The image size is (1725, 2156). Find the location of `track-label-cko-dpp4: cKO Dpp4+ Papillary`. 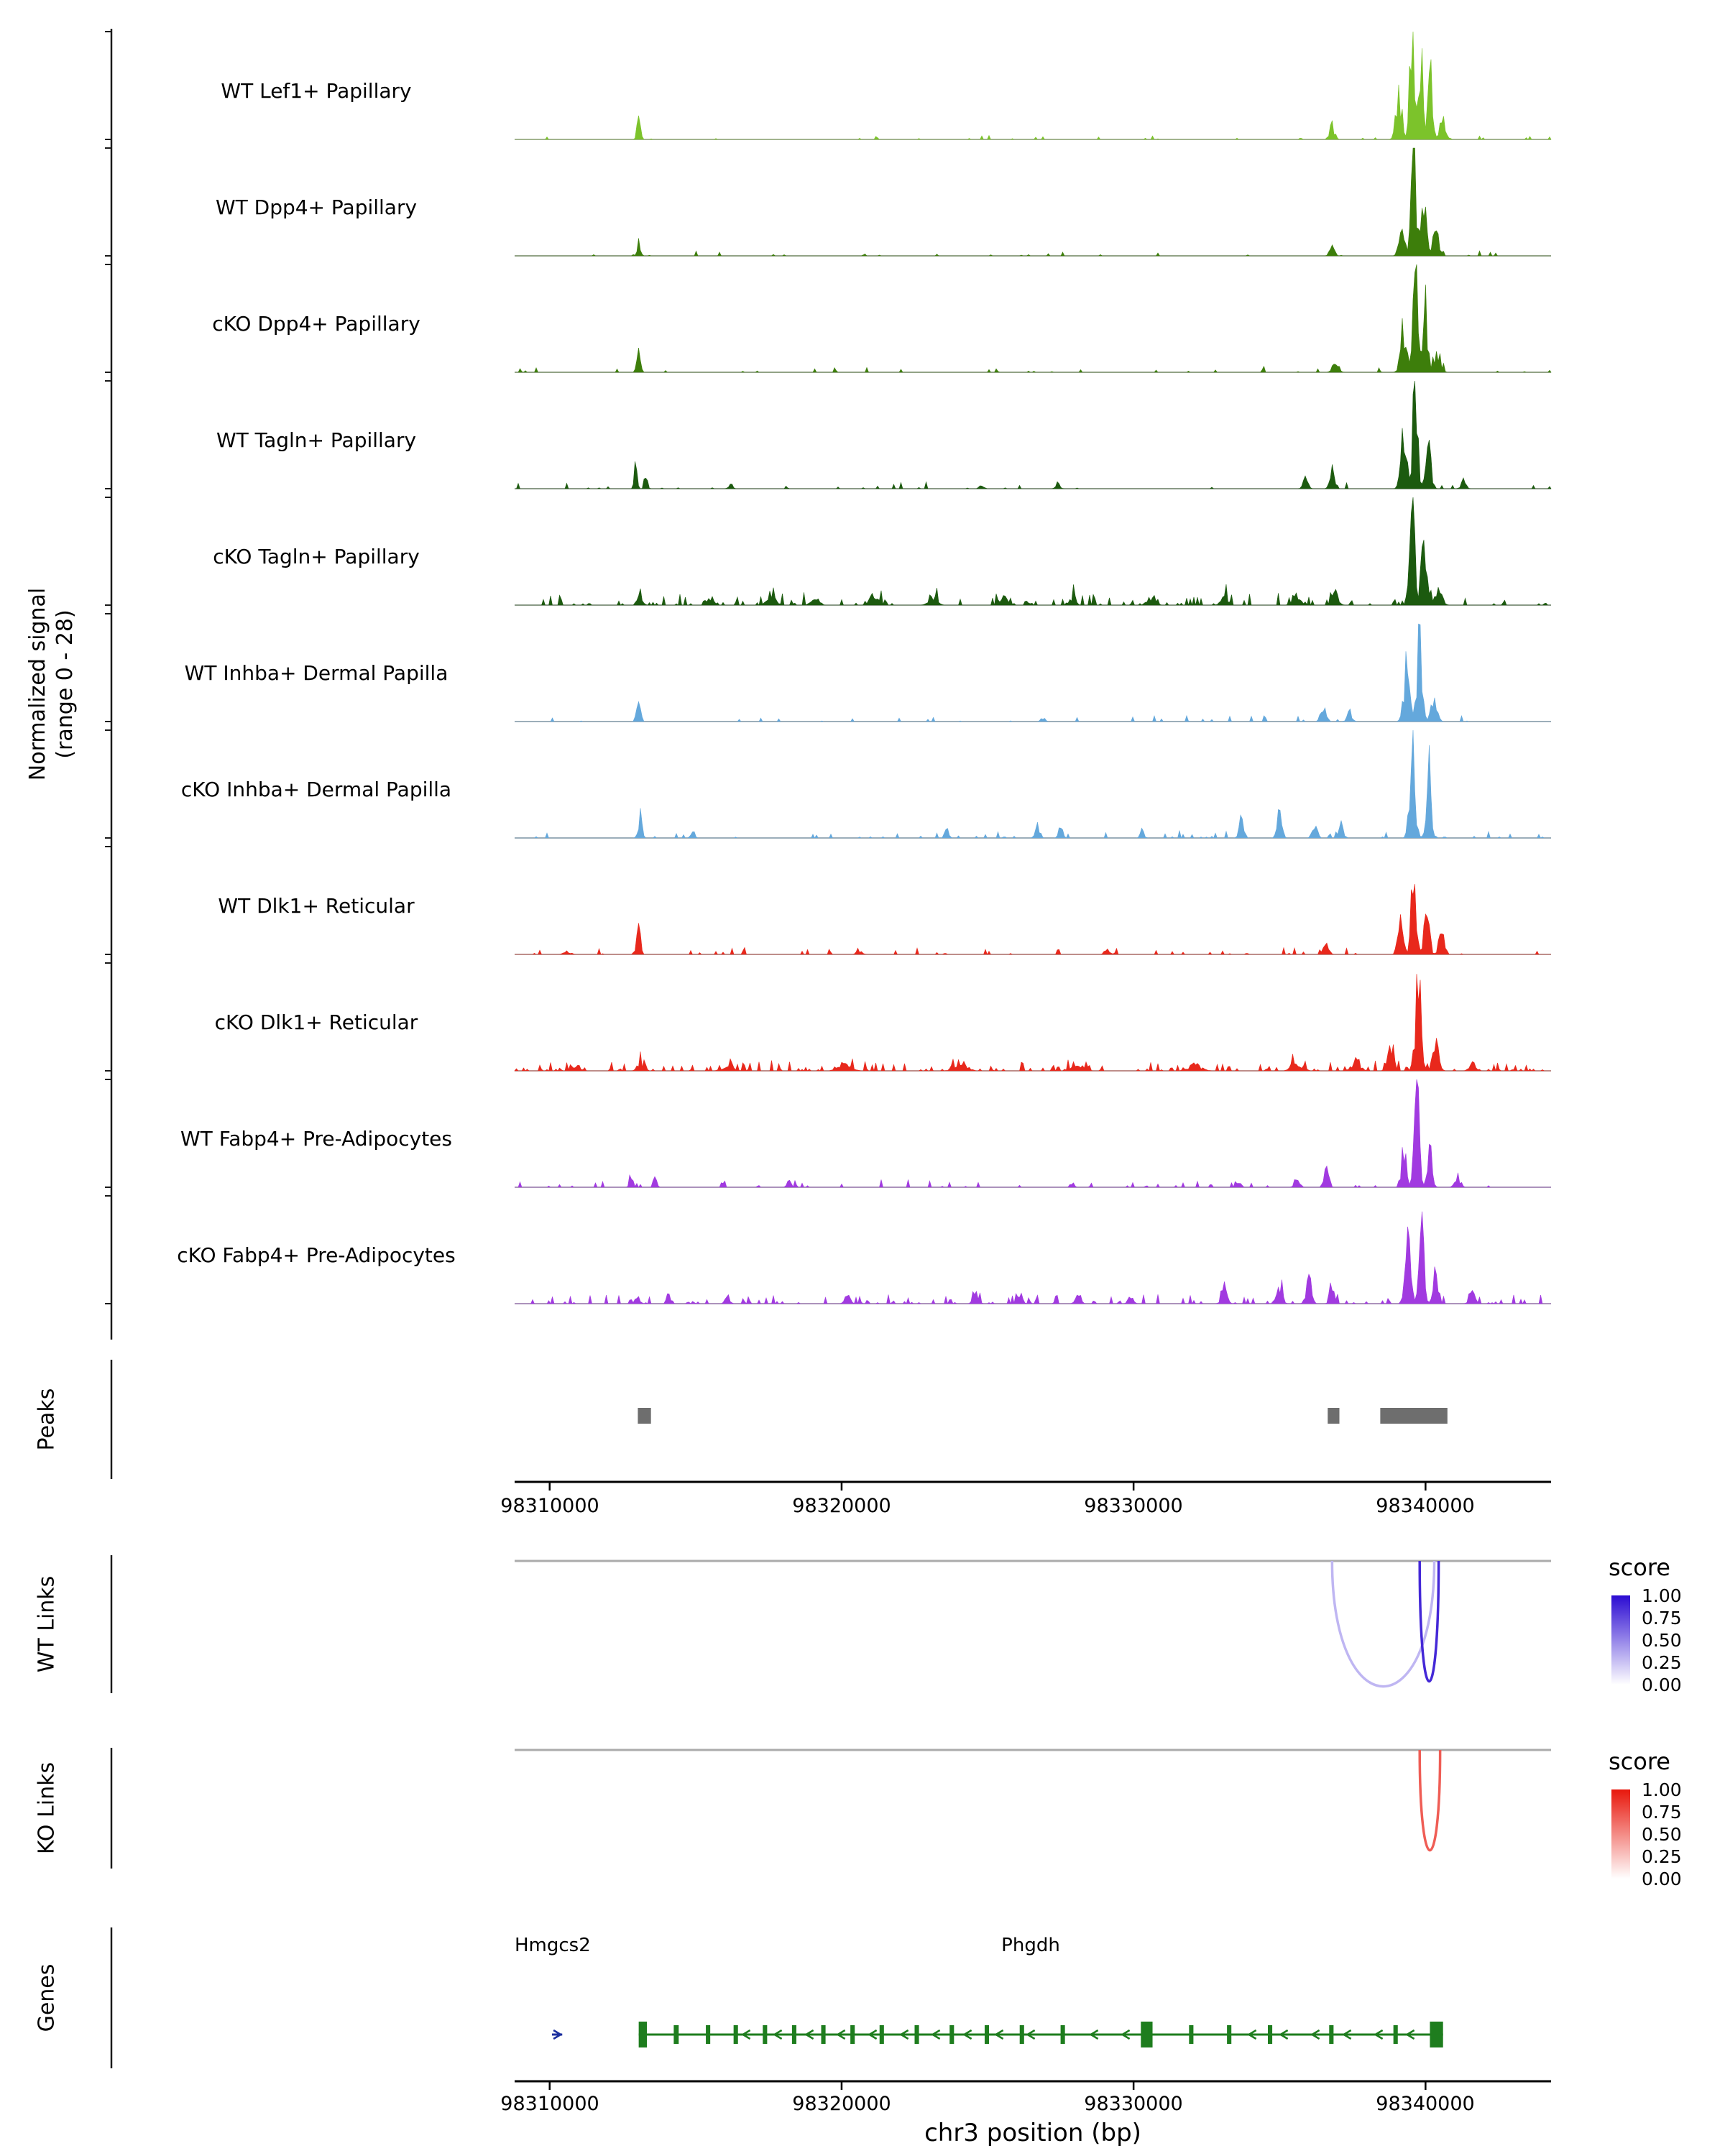

track-label-cko-dpp4: cKO Dpp4+ Papillary is located at coordinates (316, 324).